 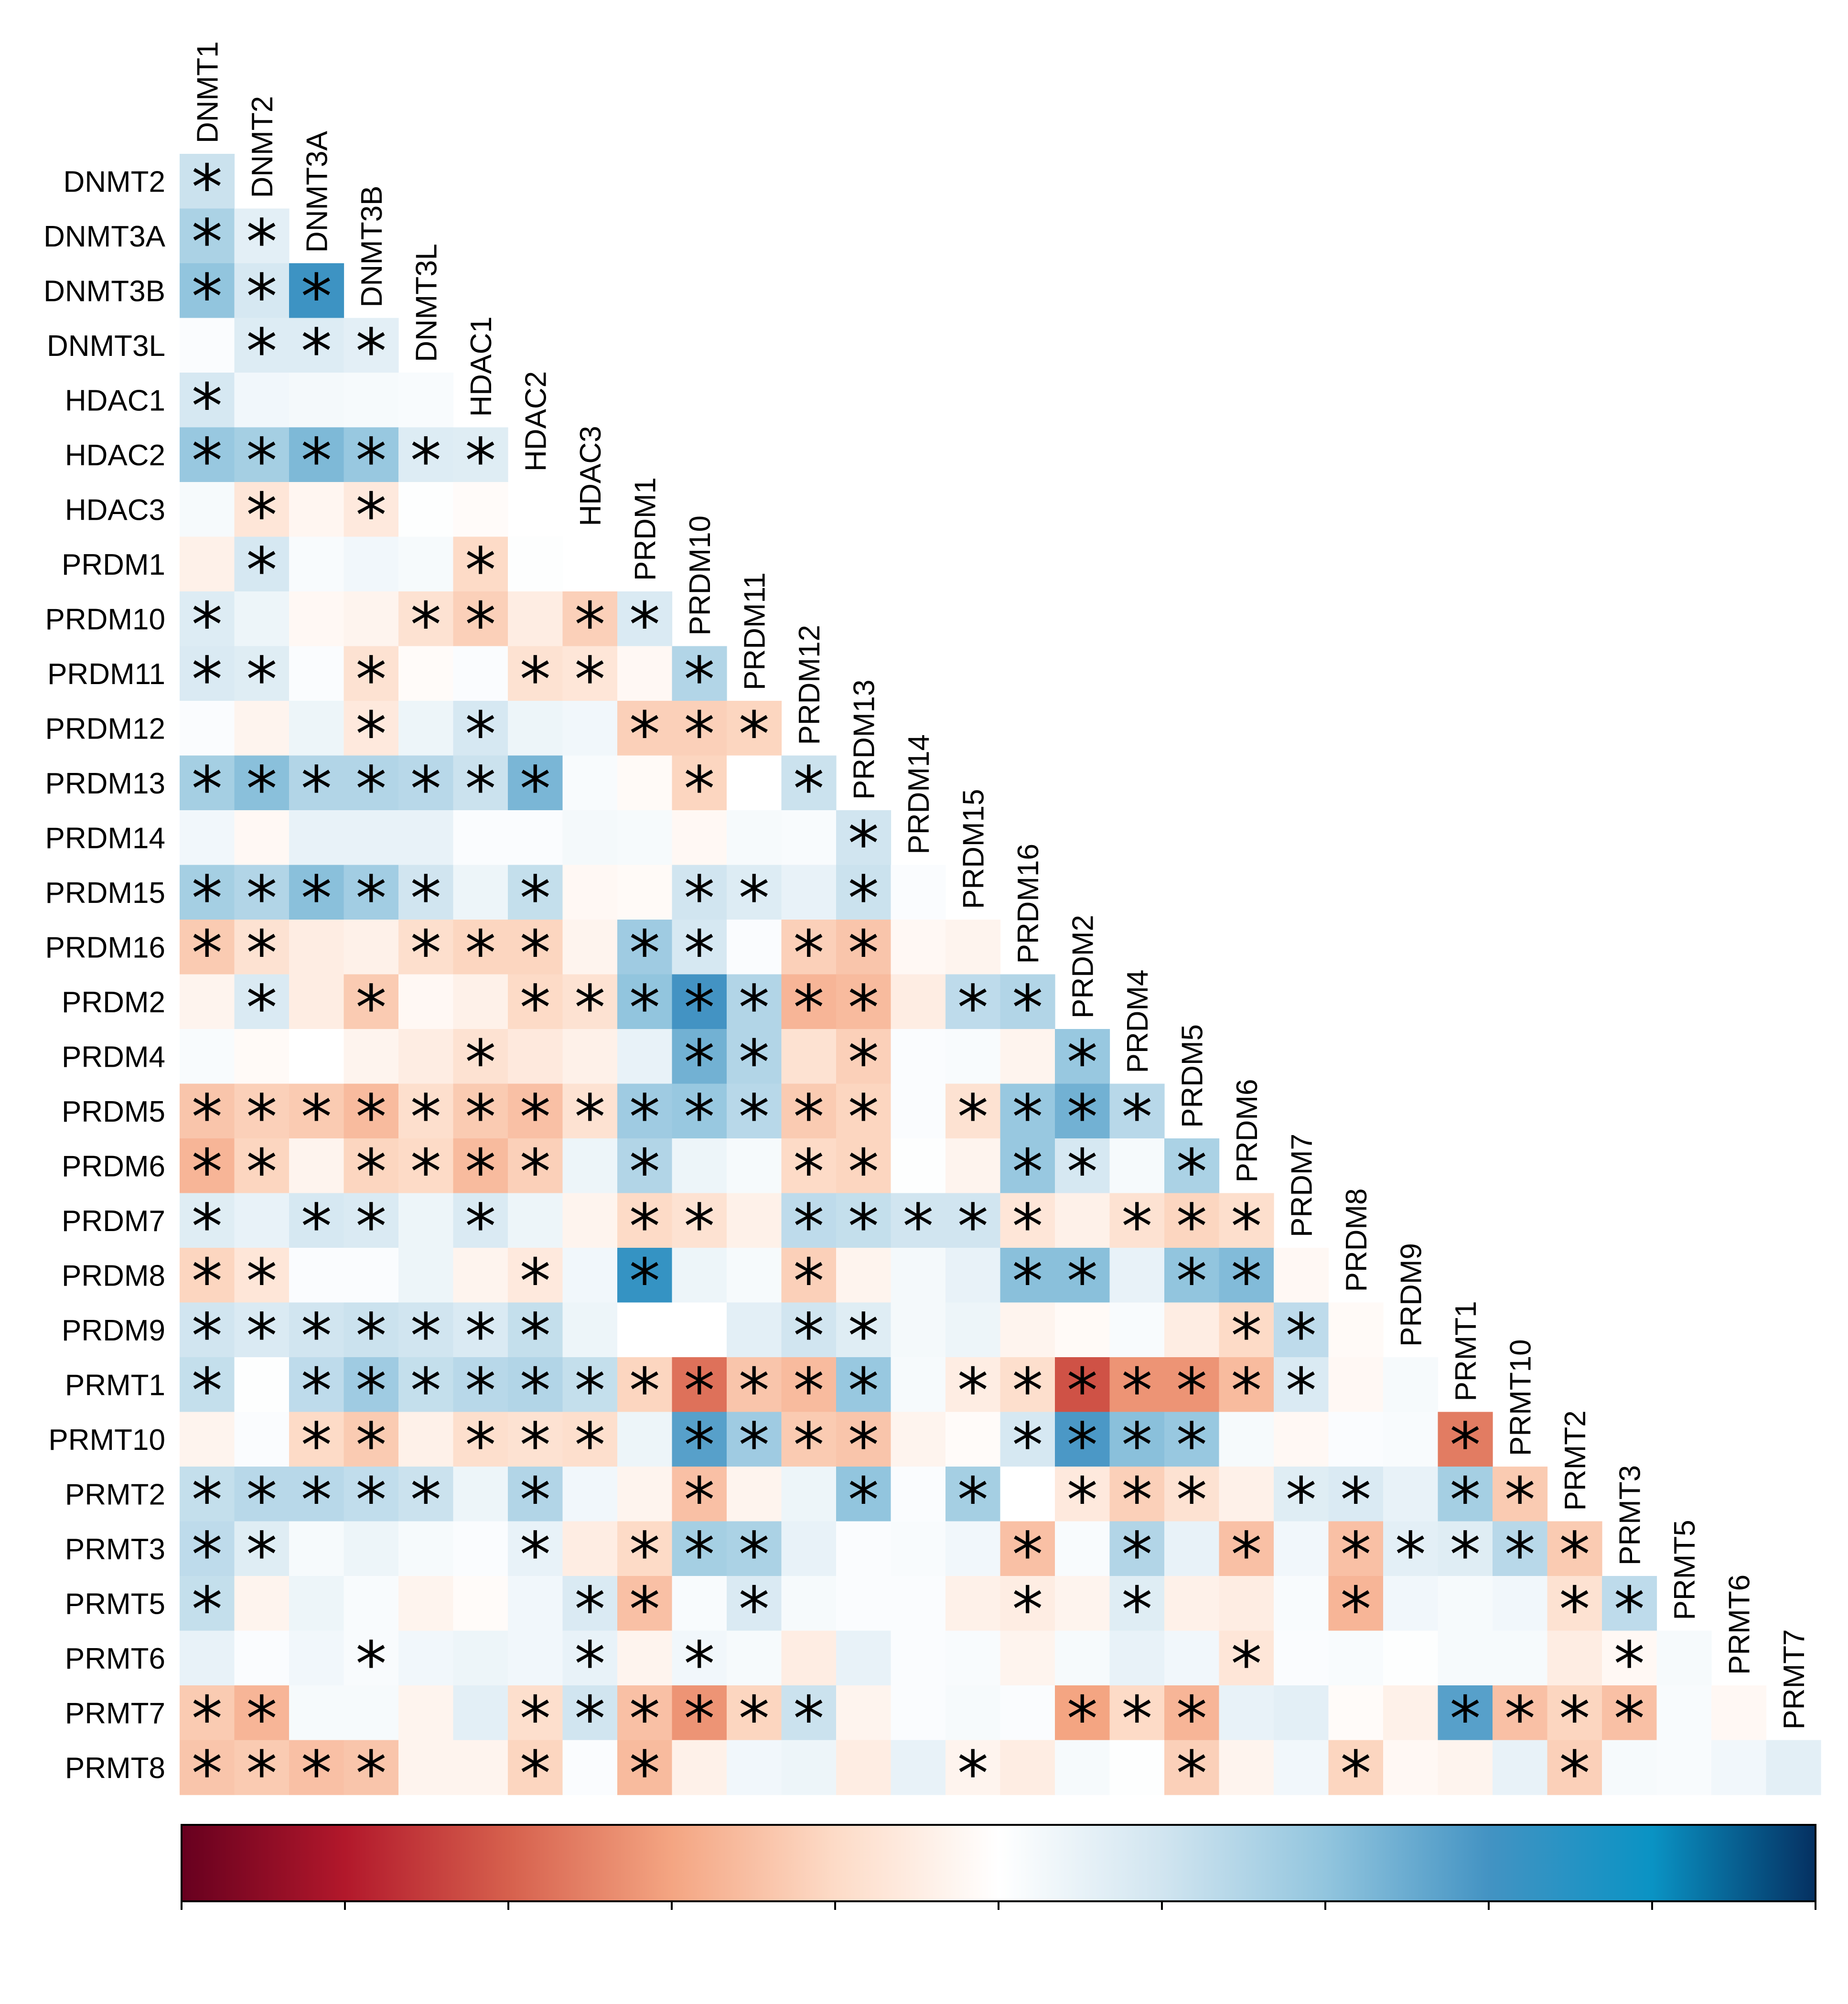 I want to click on cell-prdm4-prdm15, so click(x=973, y=1056).